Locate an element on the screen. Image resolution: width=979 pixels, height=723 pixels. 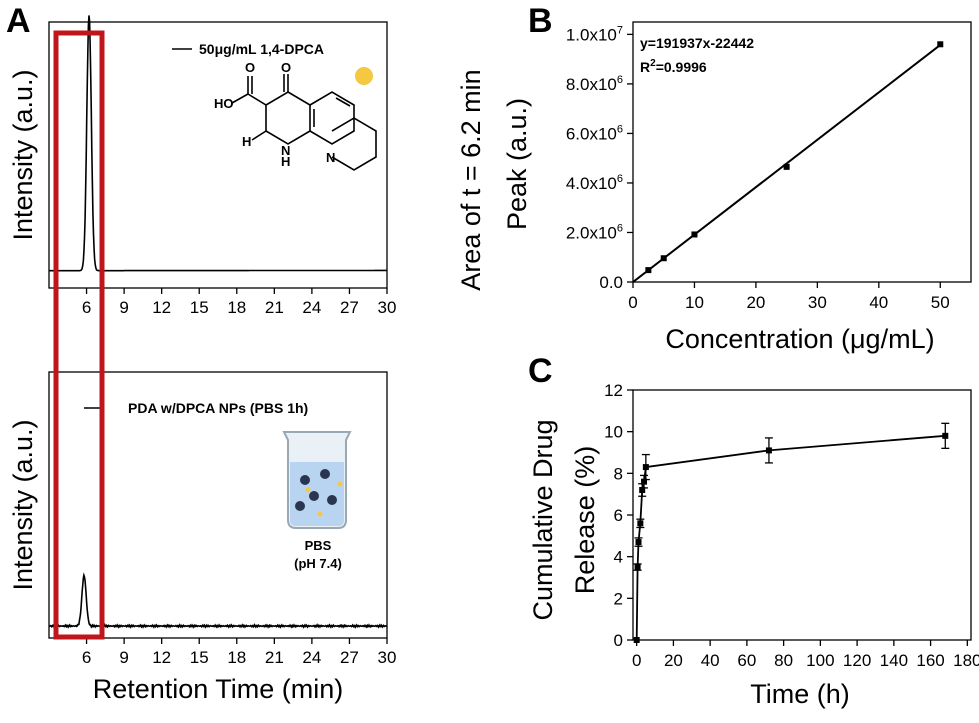
y-tick-label-b-4: 8.0x10⁶ is located at coordinates (594, 84).